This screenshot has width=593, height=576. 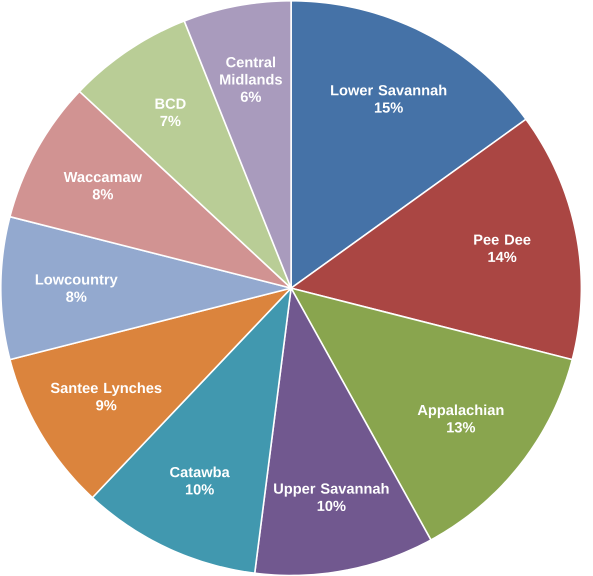 What do you see at coordinates (200, 472) in the screenshot?
I see `slice-label: Catawba` at bounding box center [200, 472].